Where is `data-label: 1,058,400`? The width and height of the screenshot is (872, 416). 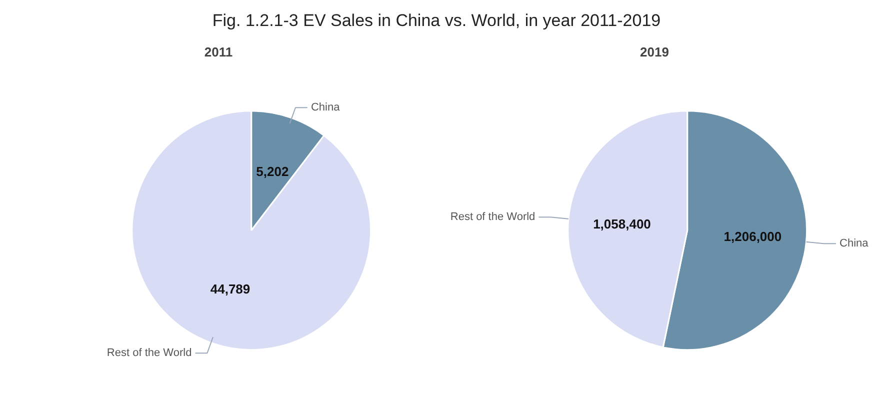 data-label: 1,058,400 is located at coordinates (622, 224).